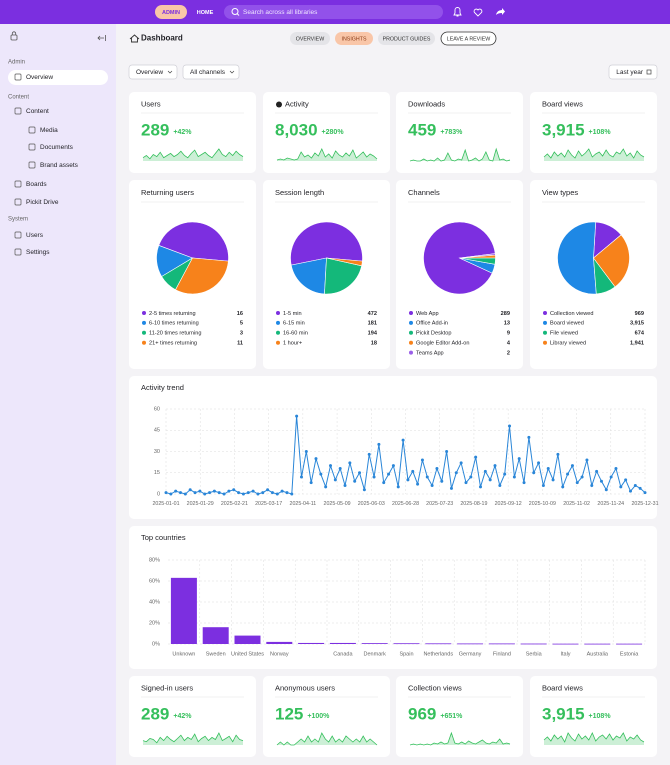 The height and width of the screenshot is (765, 670). What do you see at coordinates (424, 192) in the screenshot?
I see `card-title: Channels` at bounding box center [424, 192].